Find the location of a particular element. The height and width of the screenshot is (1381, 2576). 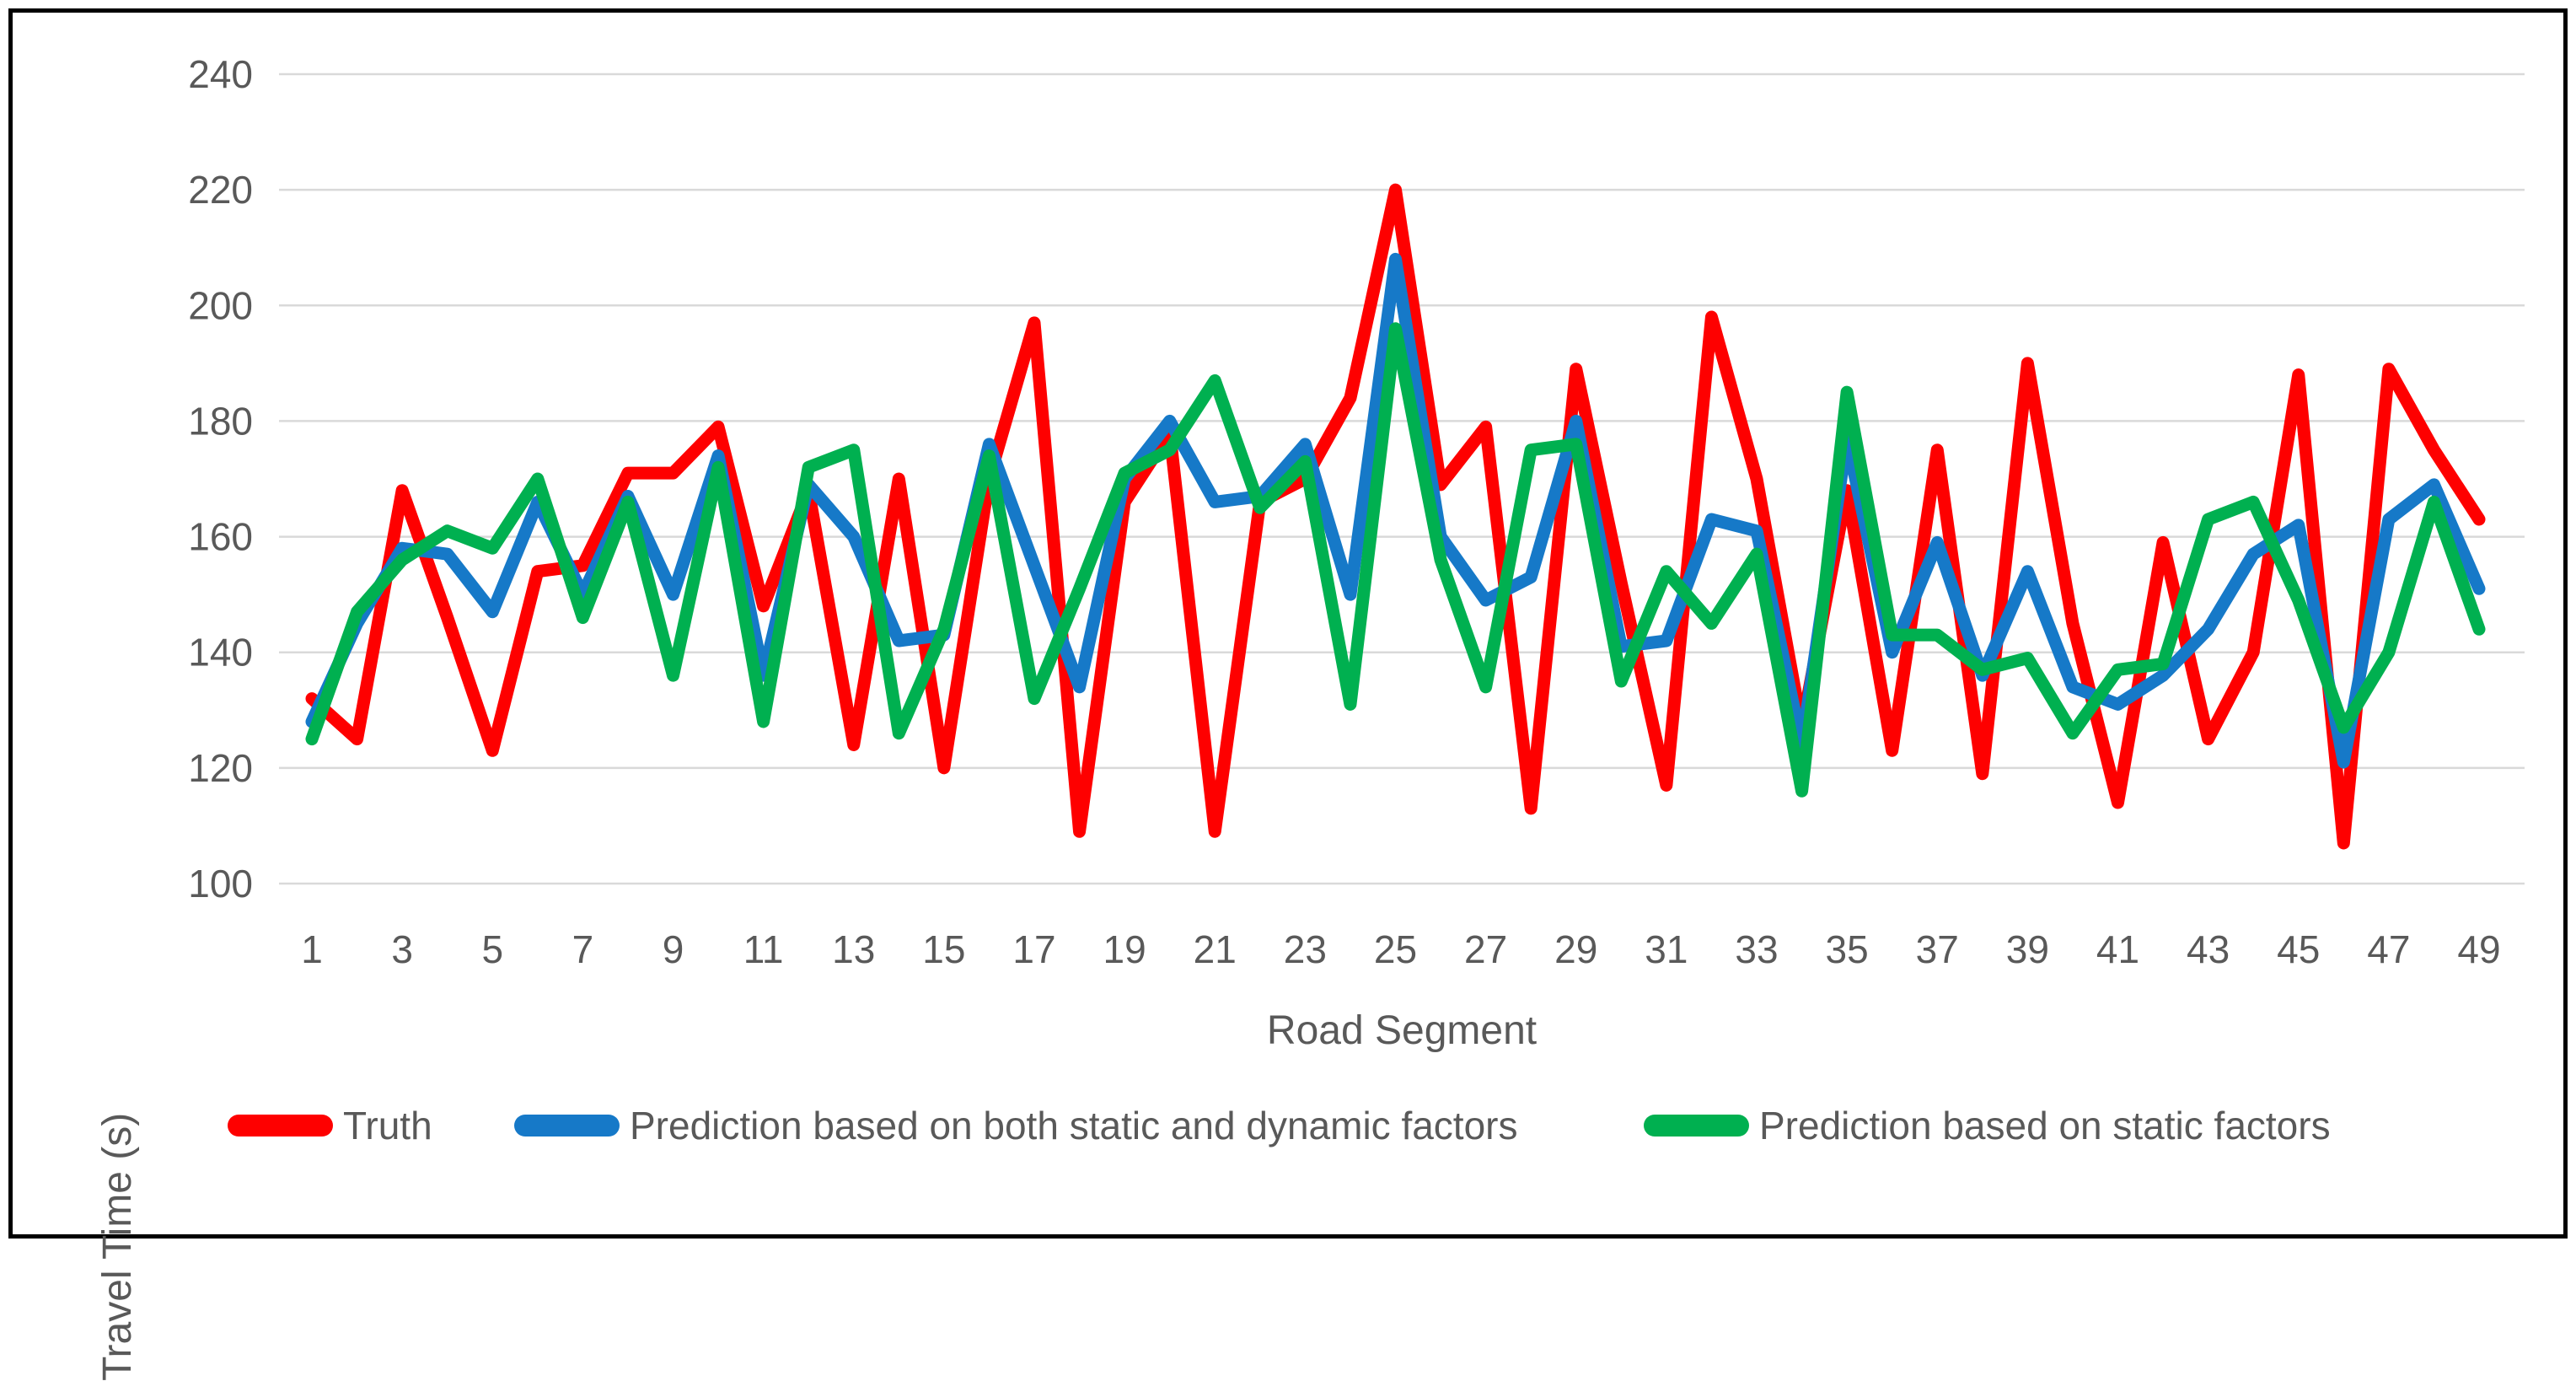

x-tick-label-29: 29 is located at coordinates (1575, 949).